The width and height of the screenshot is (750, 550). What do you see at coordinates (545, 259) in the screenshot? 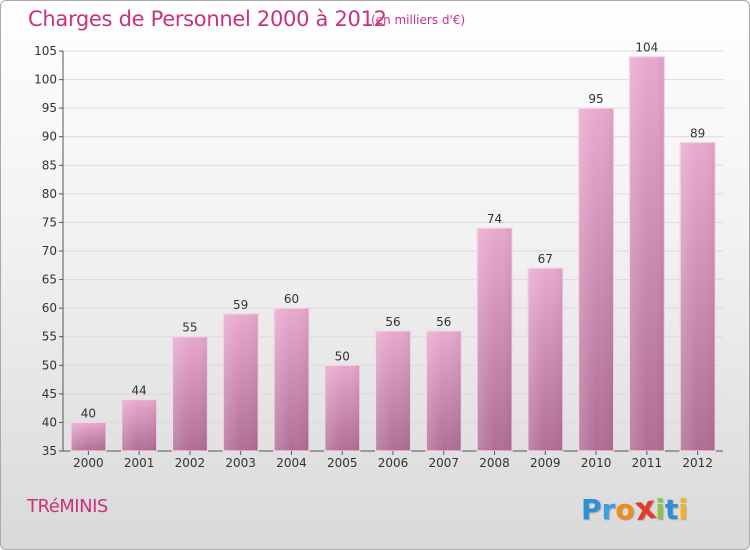
I see `data-label: 67` at bounding box center [545, 259].